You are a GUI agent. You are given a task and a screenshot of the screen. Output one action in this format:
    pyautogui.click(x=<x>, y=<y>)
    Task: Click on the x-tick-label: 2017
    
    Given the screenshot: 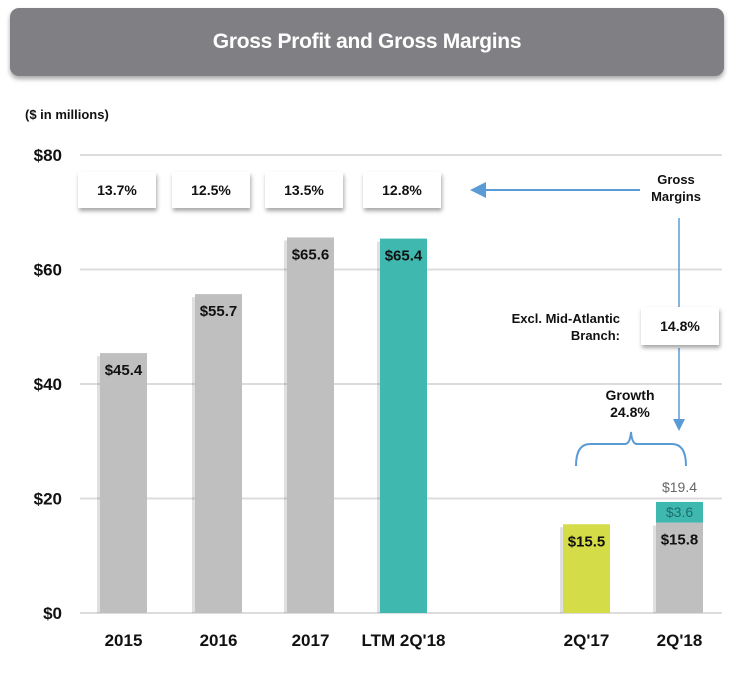 What is the action you would take?
    pyautogui.click(x=311, y=640)
    